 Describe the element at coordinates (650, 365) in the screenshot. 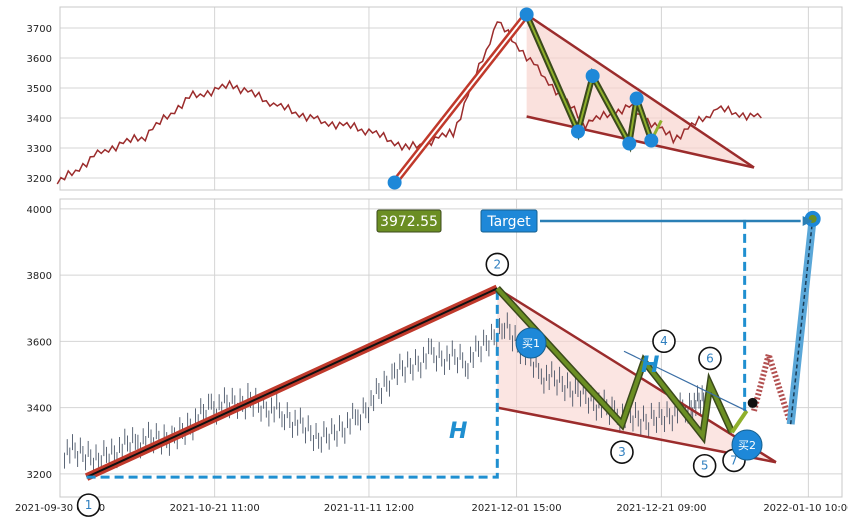

I see `h-label-2: H` at that location.